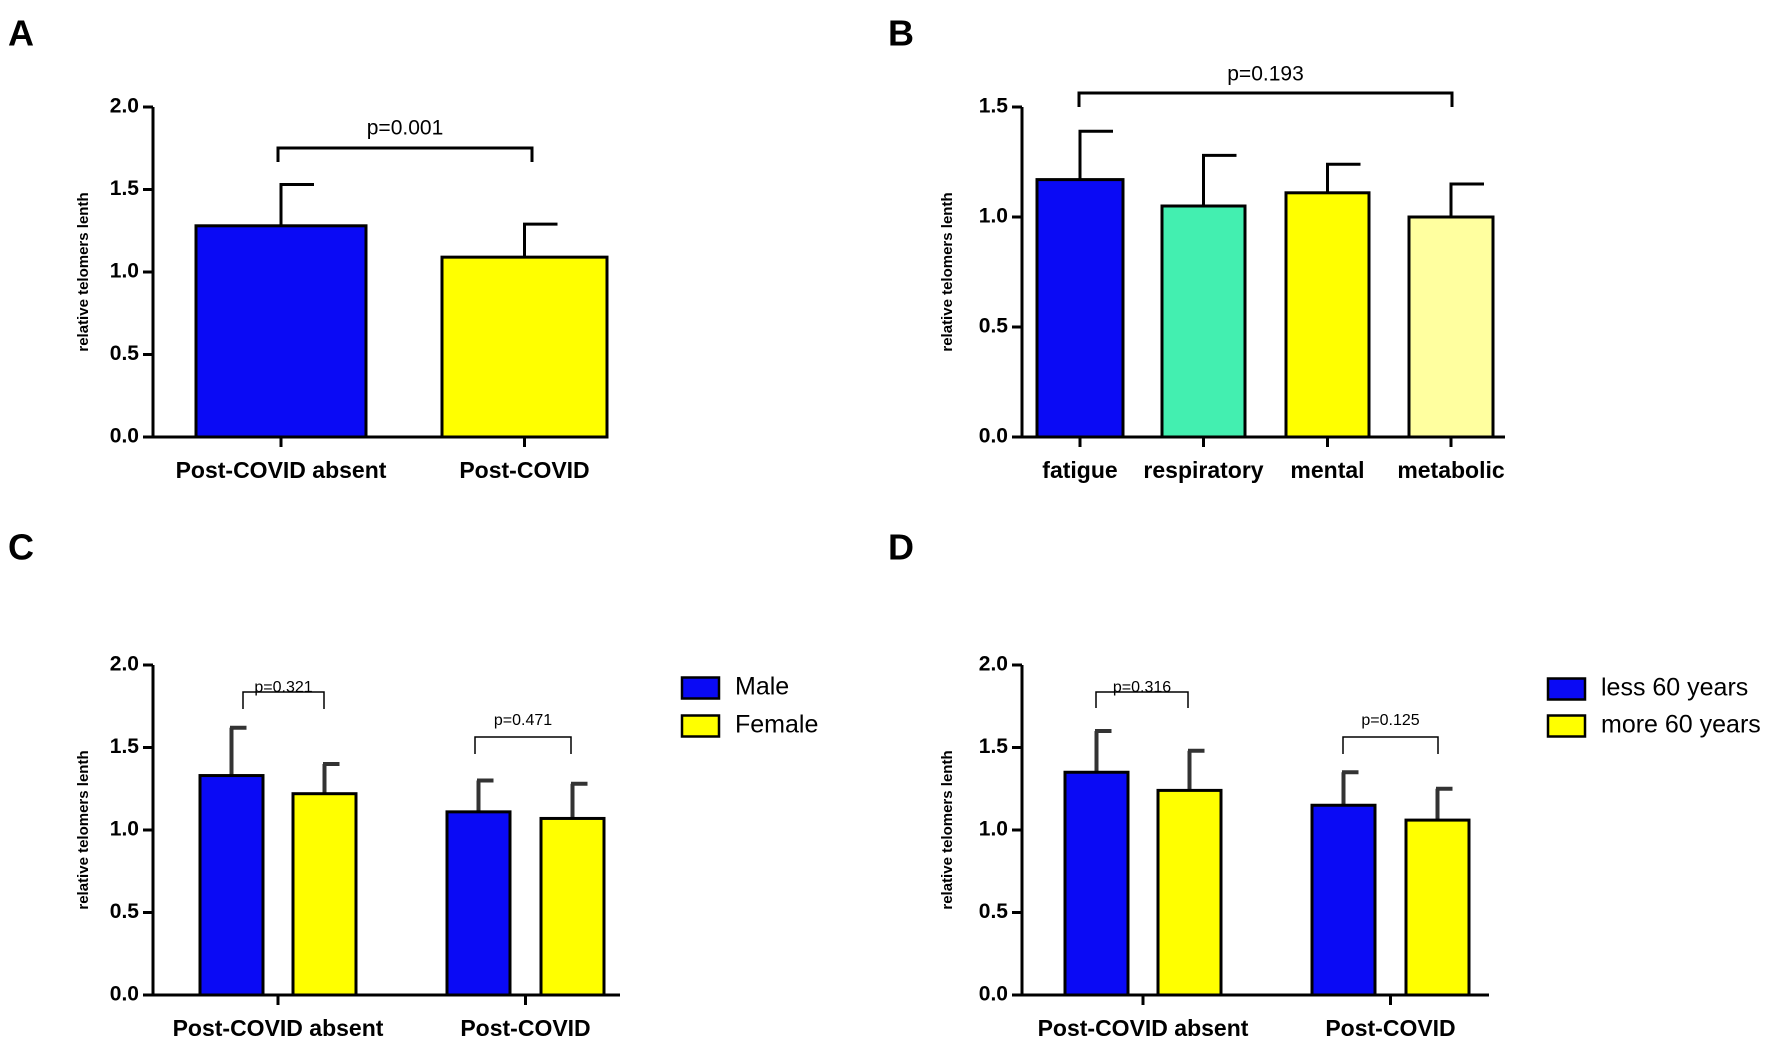 The image size is (1784, 1037). Describe the element at coordinates (776, 725) in the screenshot. I see `legend-label: Female` at that location.